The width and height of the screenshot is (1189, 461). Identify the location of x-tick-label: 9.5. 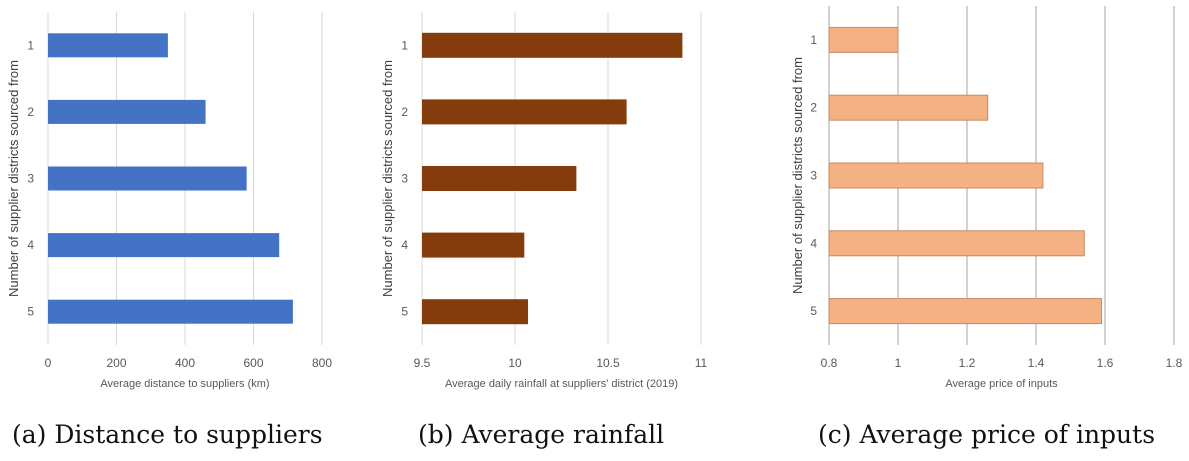
(422, 363).